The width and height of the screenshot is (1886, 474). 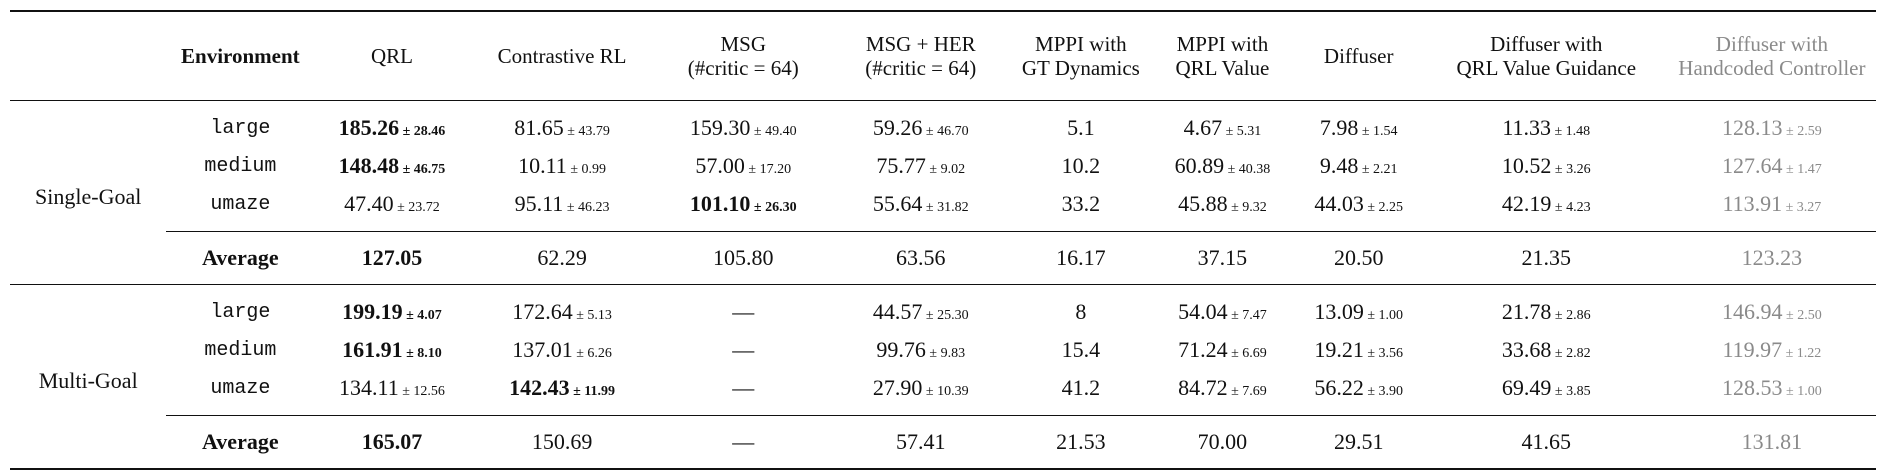 I want to click on result-cell: 119.97 ± 1.22, so click(x=1772, y=350).